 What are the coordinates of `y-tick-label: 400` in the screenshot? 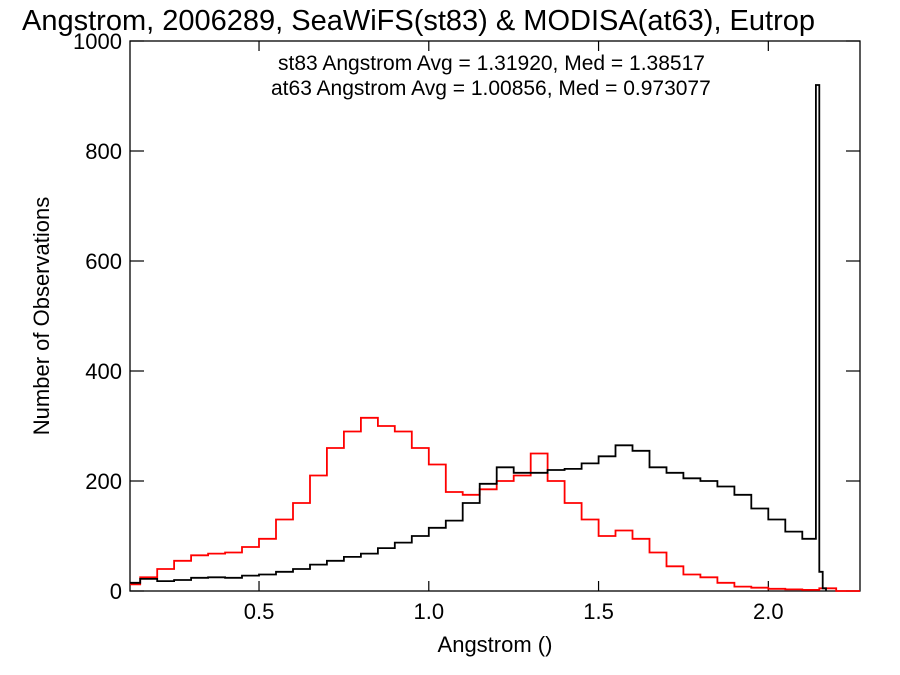 It's located at (103, 371).